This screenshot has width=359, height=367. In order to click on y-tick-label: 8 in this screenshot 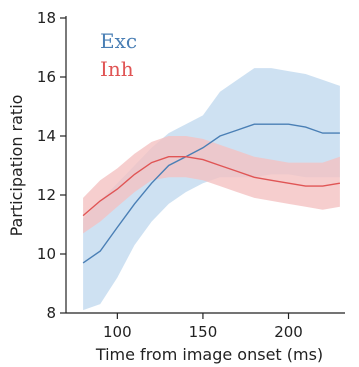, I will do `click(51, 313)`.